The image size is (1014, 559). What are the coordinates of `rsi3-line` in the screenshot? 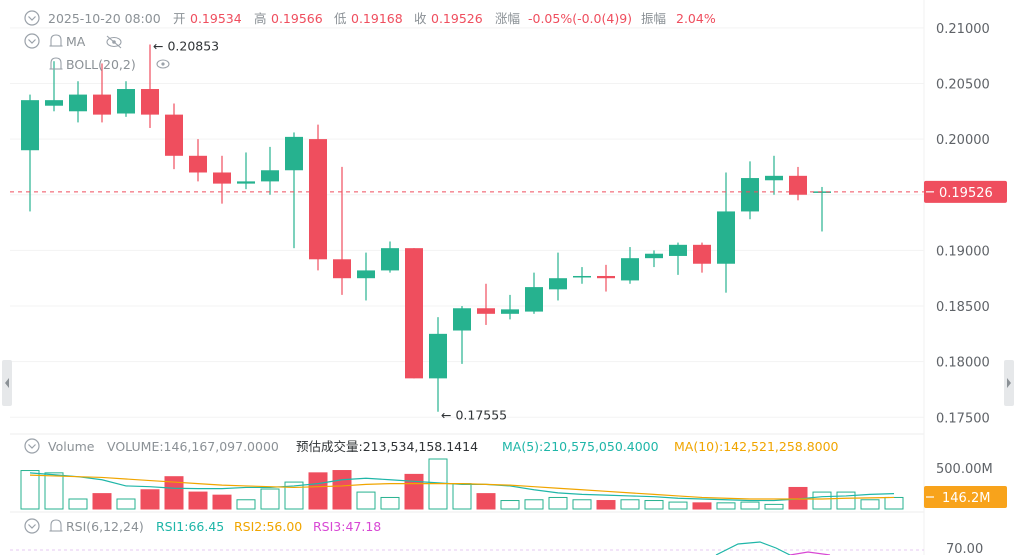 It's located at (810, 553).